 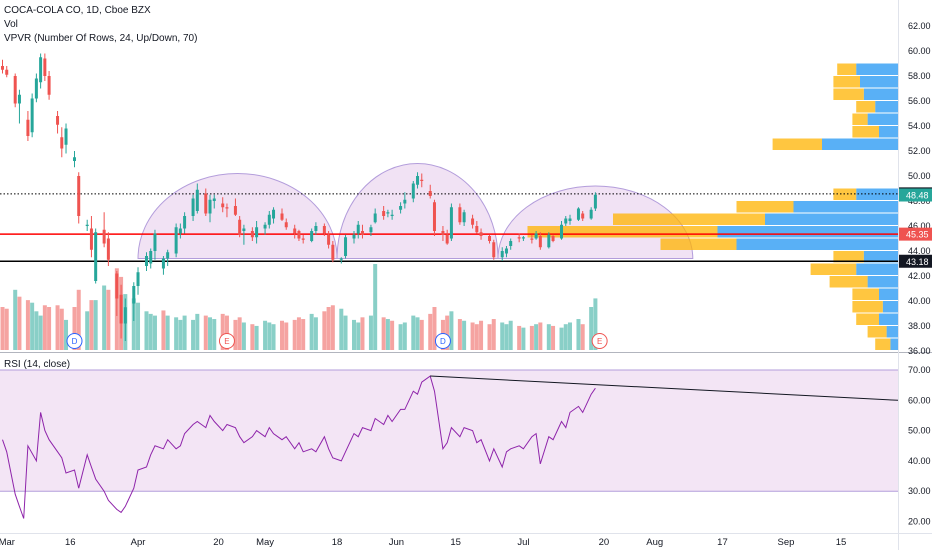 What do you see at coordinates (423, 542) in the screenshot?
I see `time-axis: Mar 16 Apr 20 May 18 Jun 15 Jul 20 Aug 17 Sep 15` at bounding box center [423, 542].